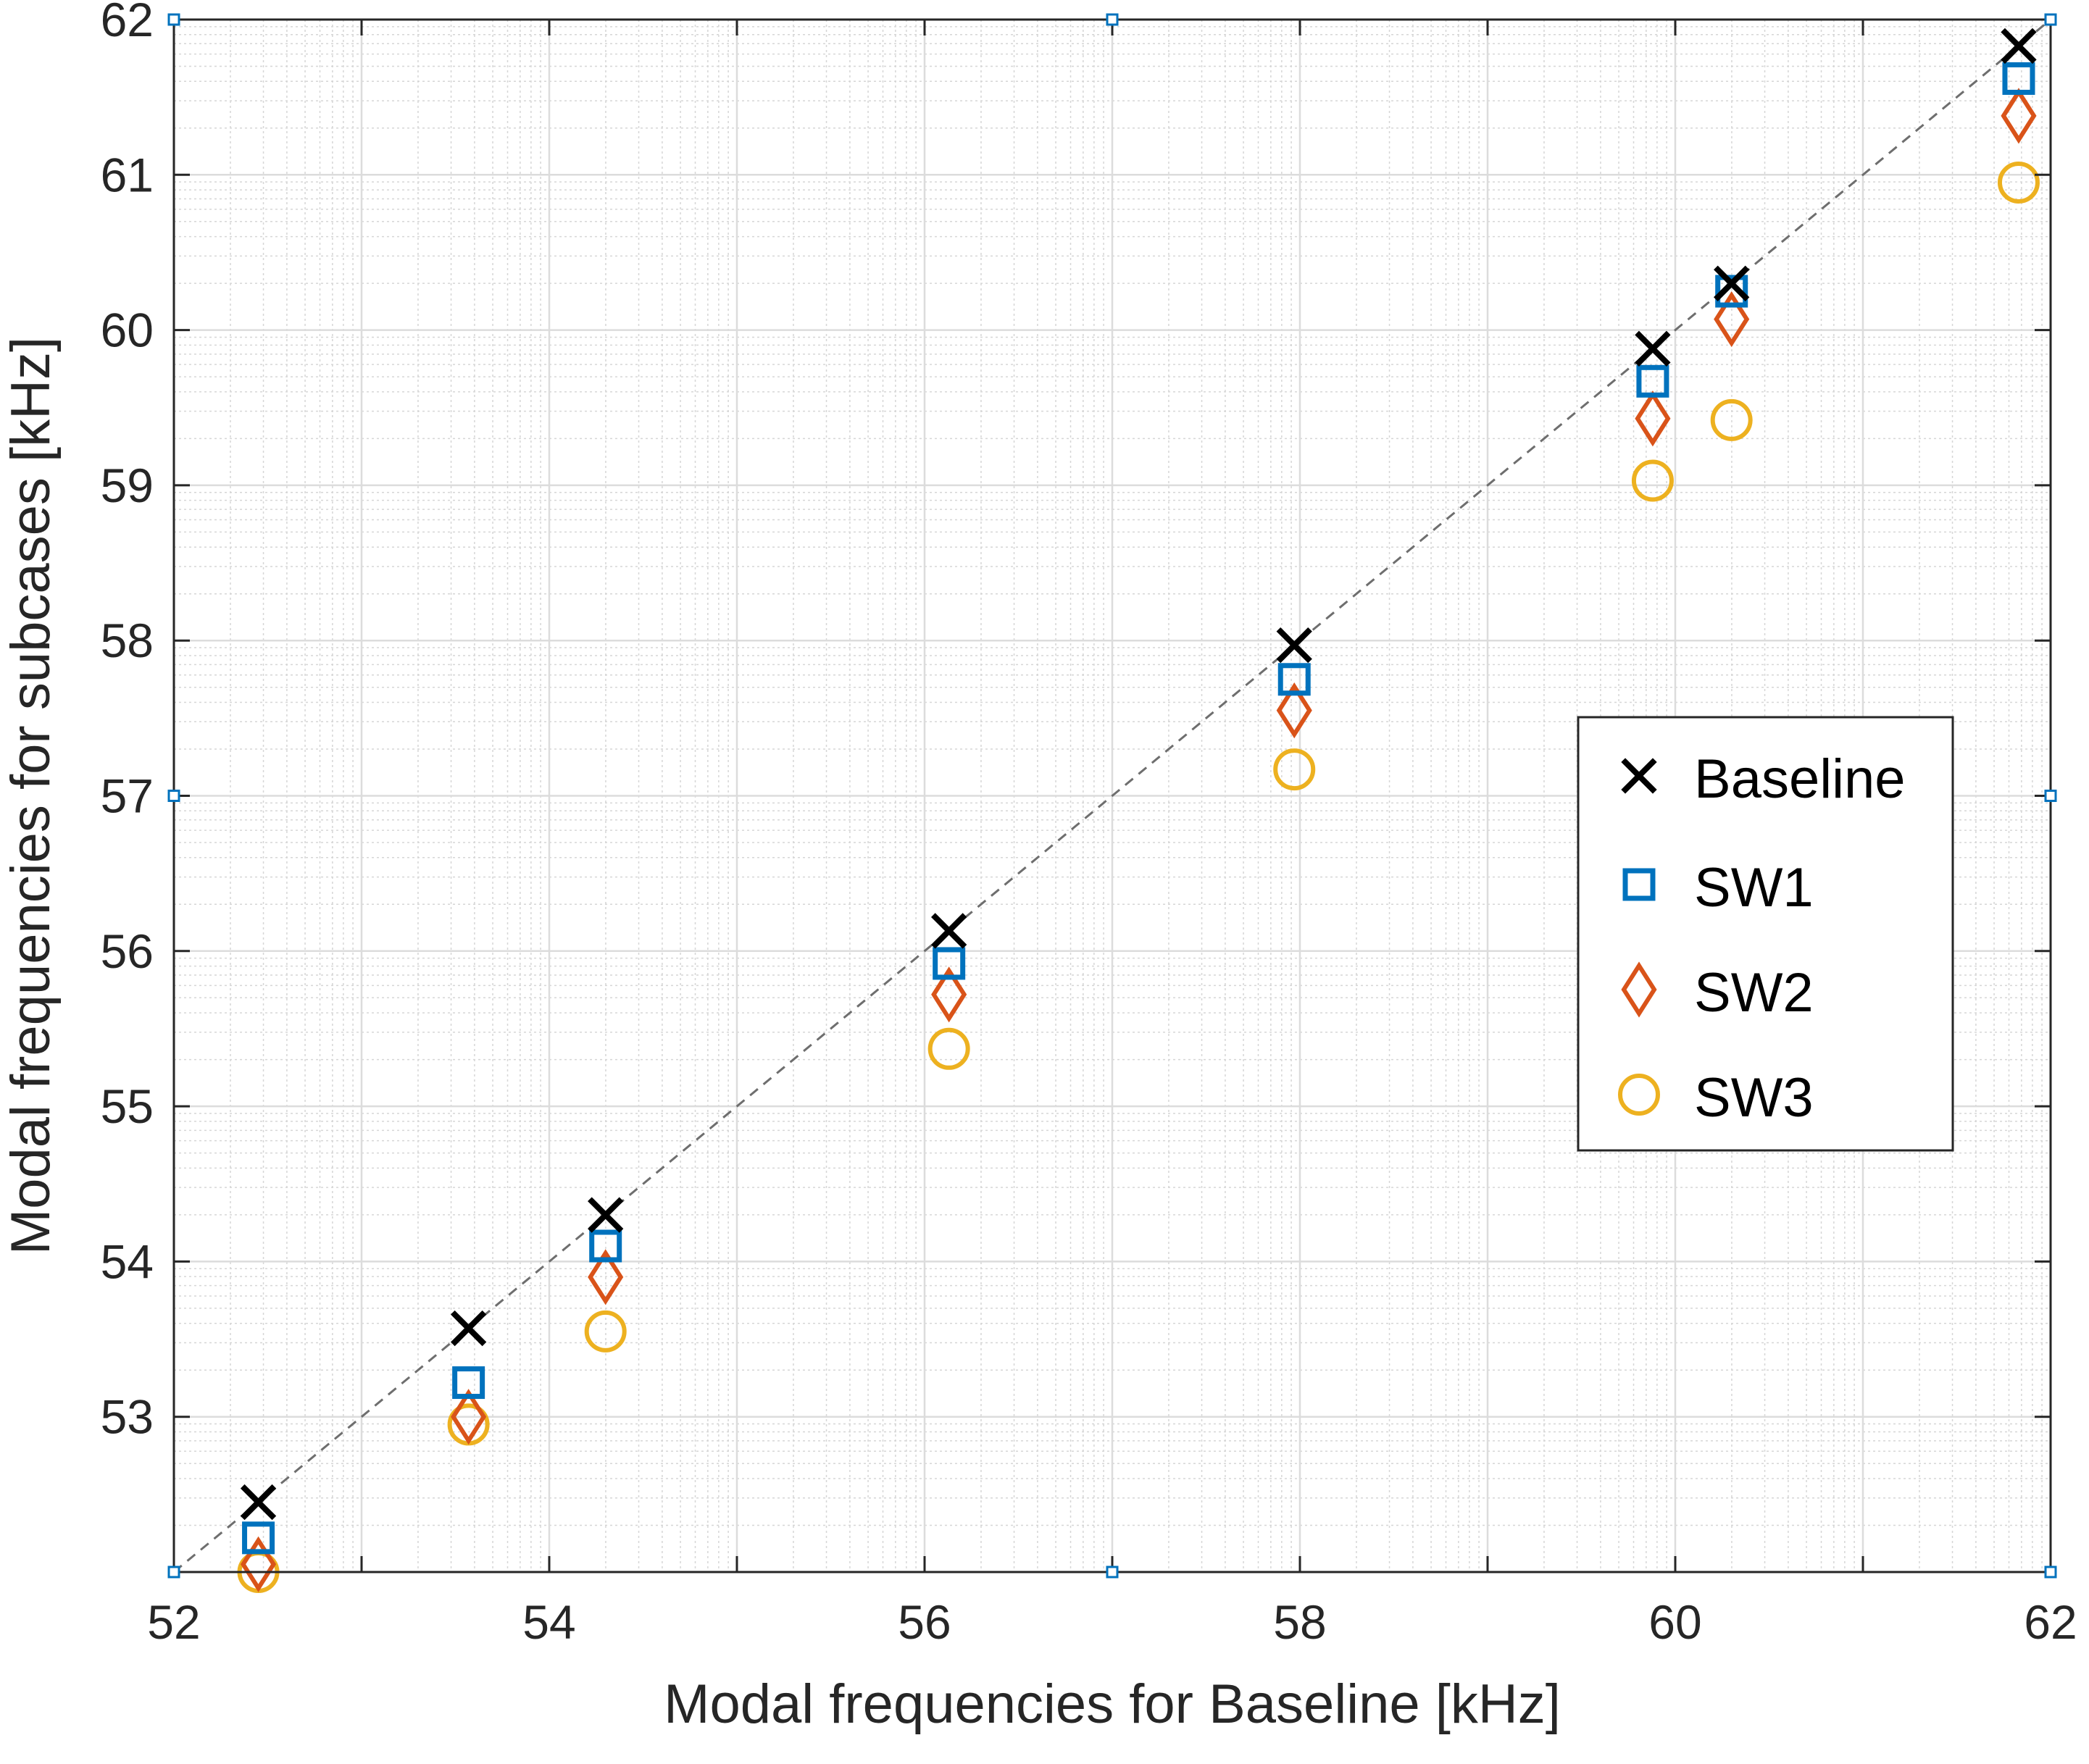 This screenshot has width=2089, height=1764. What do you see at coordinates (1754, 1098) in the screenshot?
I see `legend-label-sw3: SW3` at bounding box center [1754, 1098].